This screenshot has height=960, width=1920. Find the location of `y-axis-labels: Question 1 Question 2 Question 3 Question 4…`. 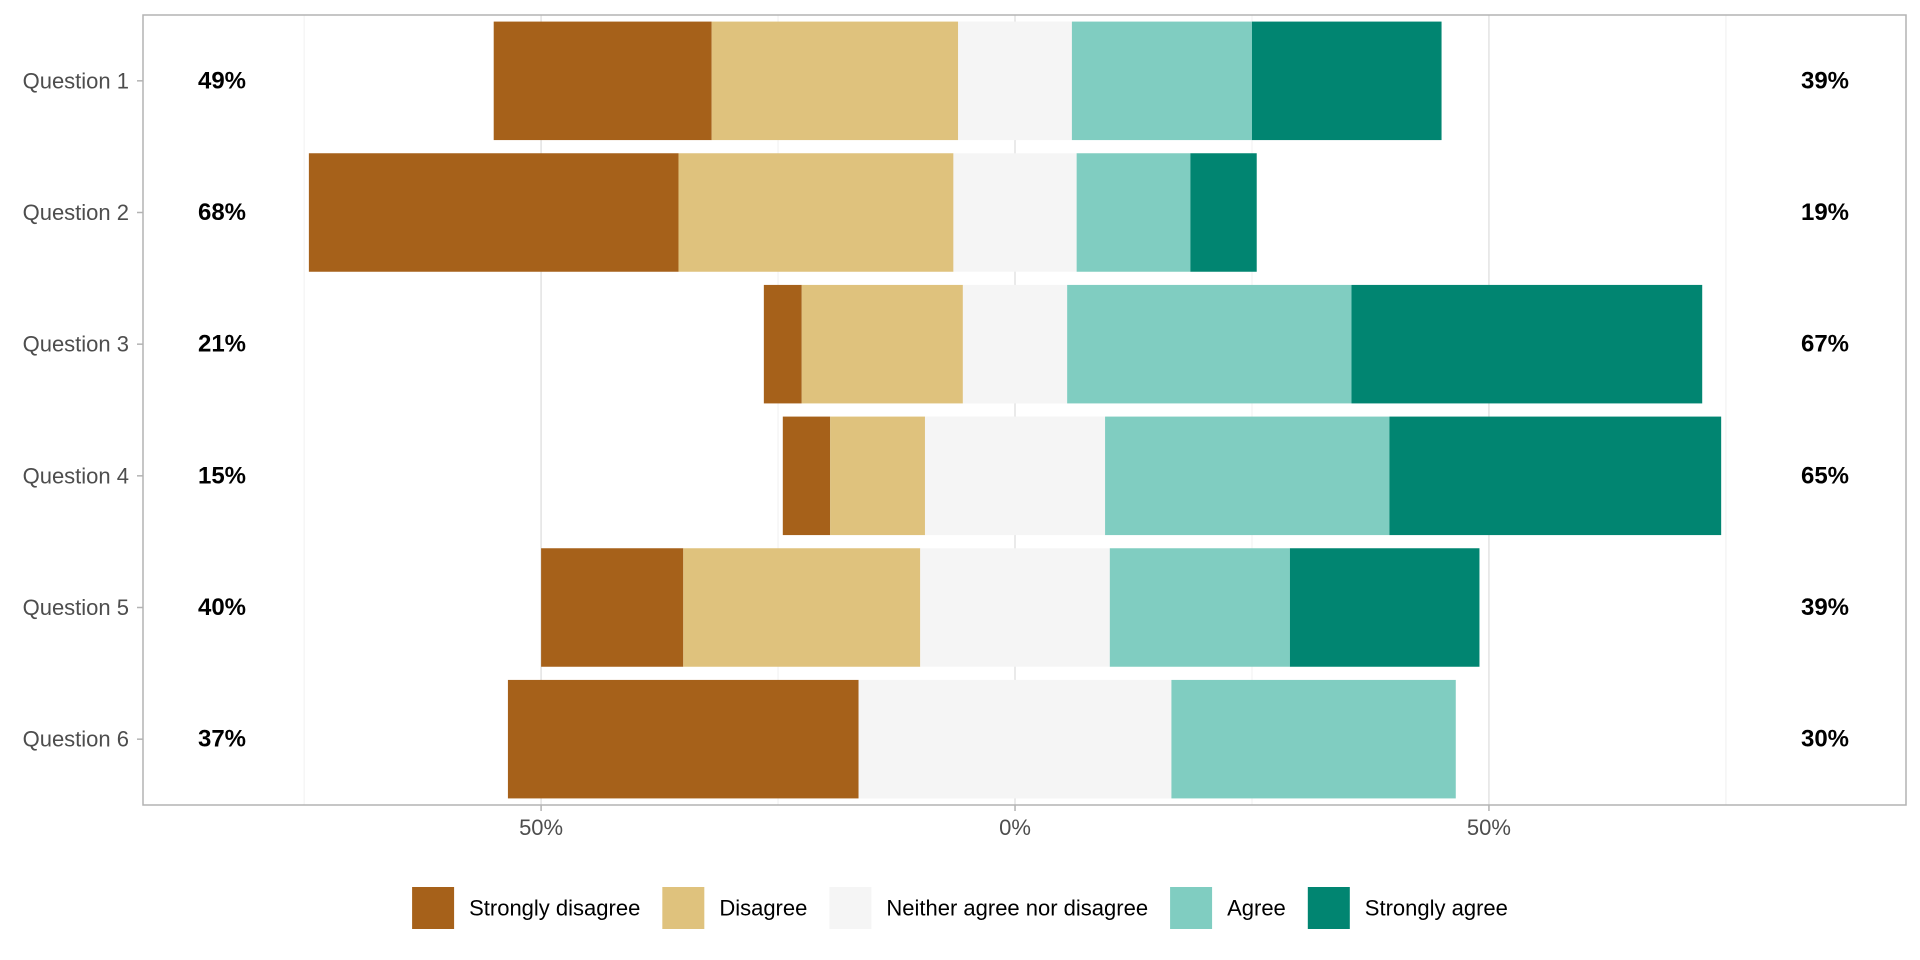

y-axis-labels: Question 1 Question 2 Question 3 Question 4… is located at coordinates (83, 410).